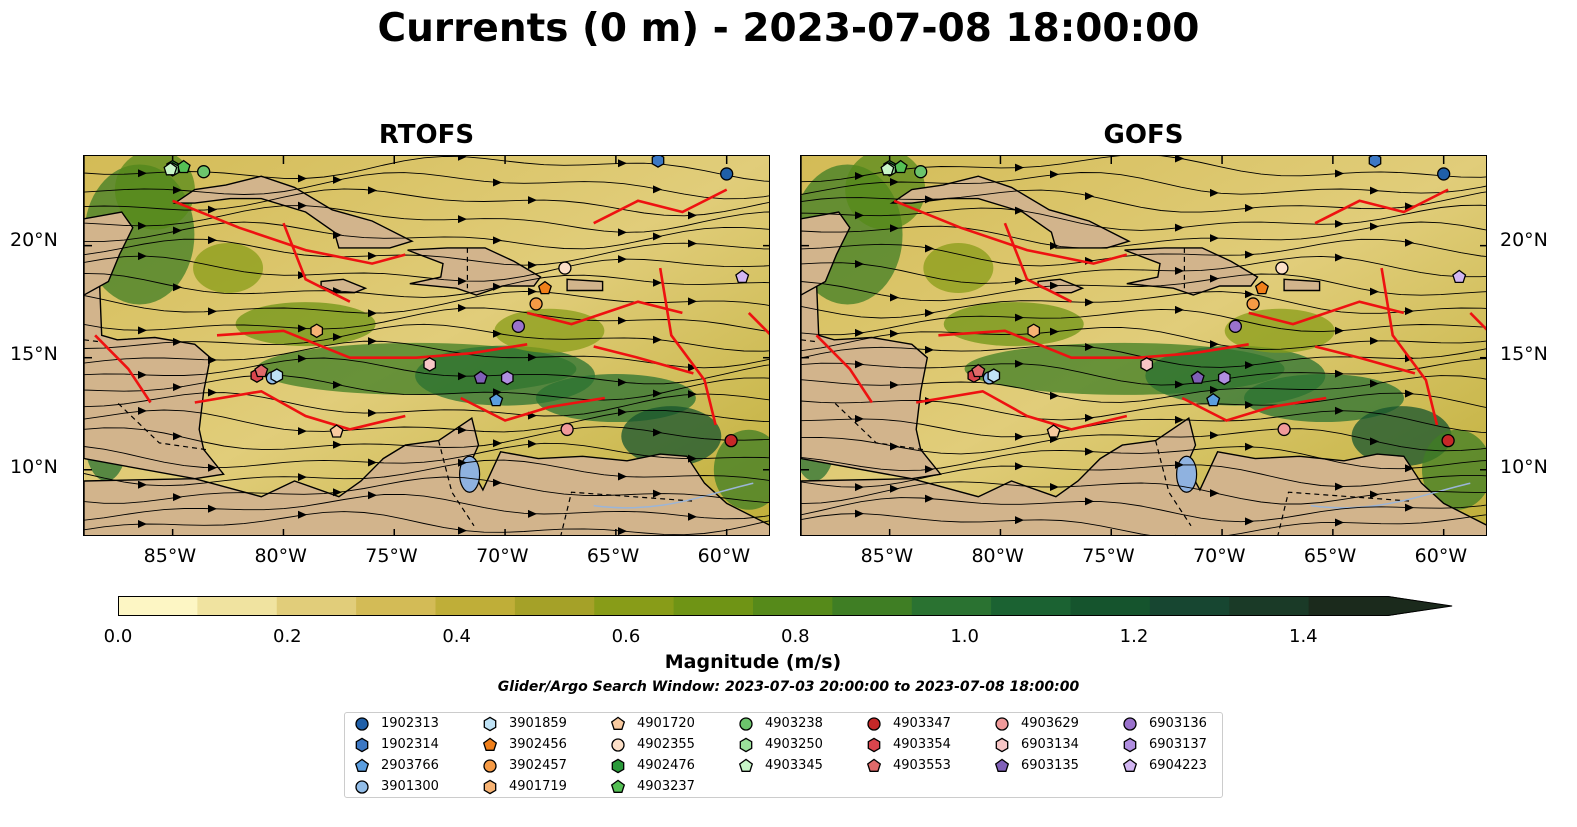 Image resolution: width=1577 pixels, height=827 pixels. I want to click on legend-label: 1902314, so click(410, 744).